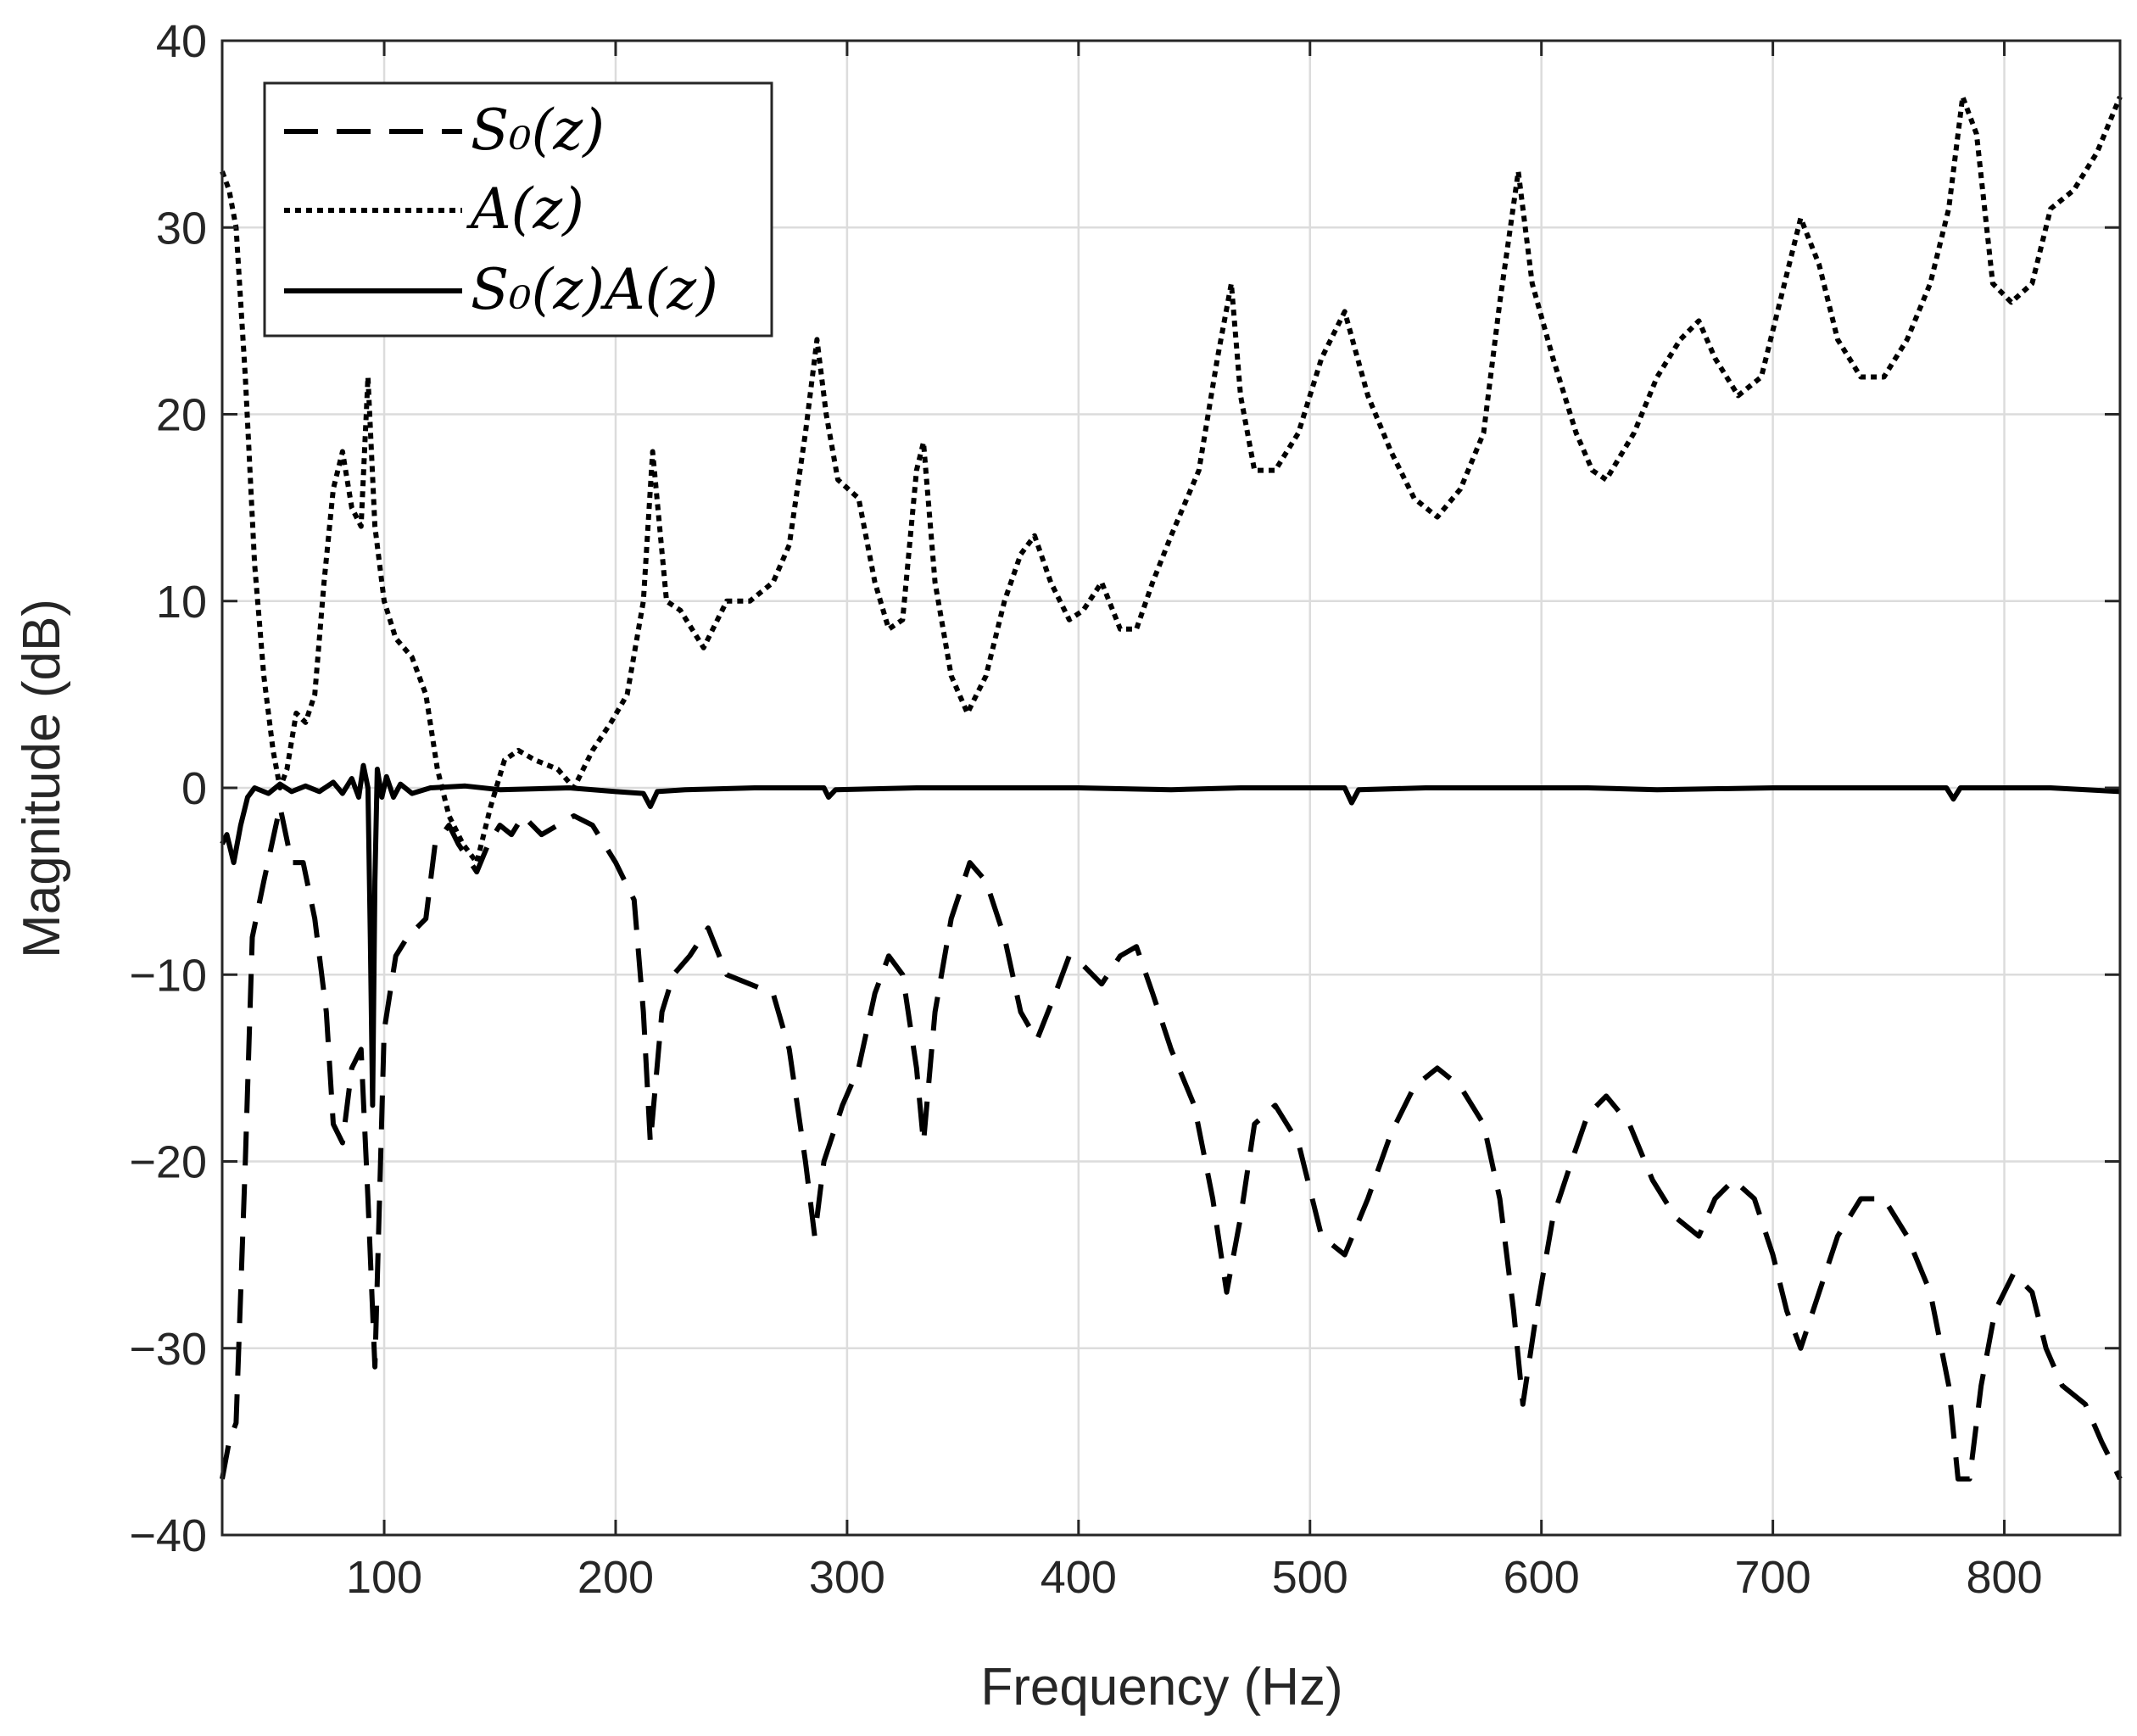 The width and height of the screenshot is (2137, 1736). I want to click on y-tick-label: −10, so click(168, 975).